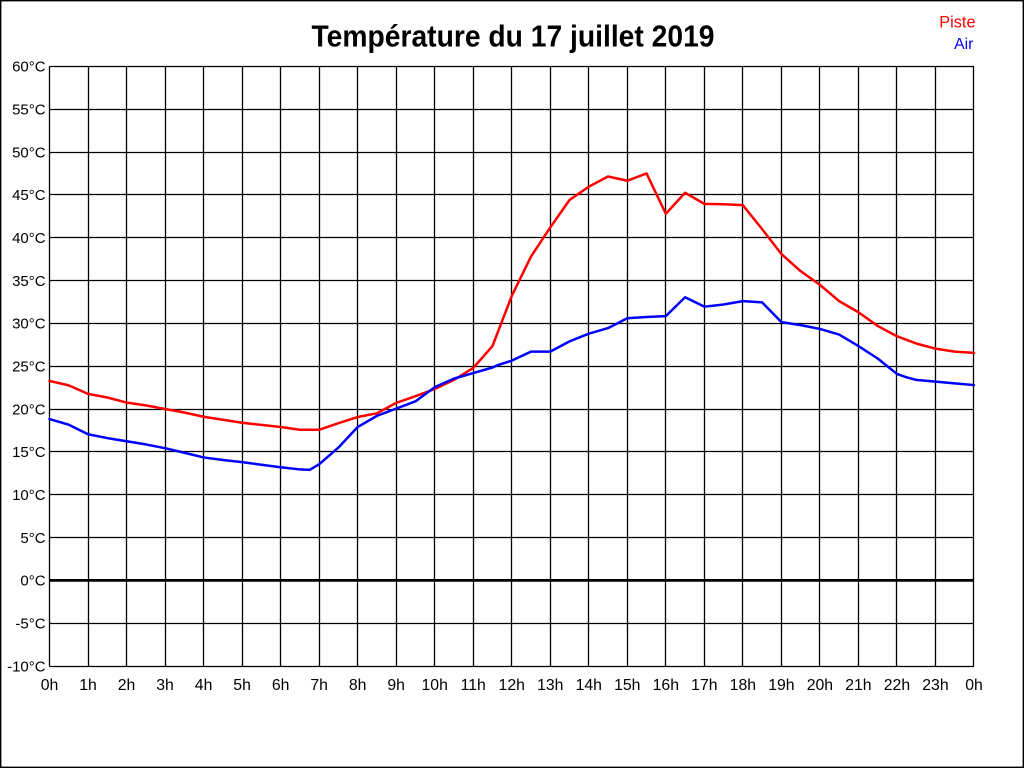  Describe the element at coordinates (858, 685) in the screenshot. I see `svg-text: 21h` at that location.